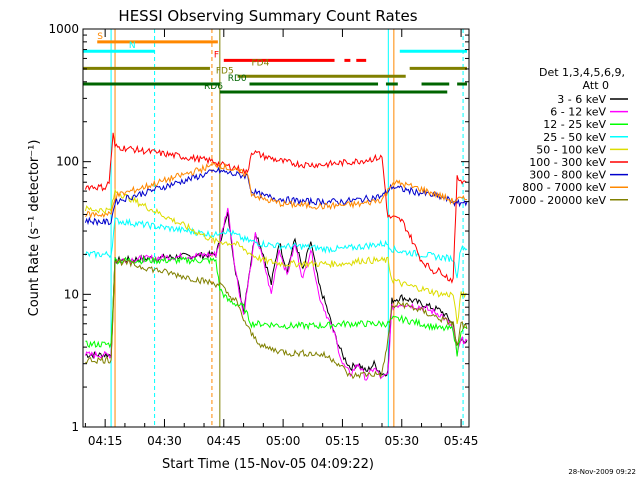 The height and width of the screenshot is (480, 640). I want to click on x-tick-label: 05:15, so click(342, 441).